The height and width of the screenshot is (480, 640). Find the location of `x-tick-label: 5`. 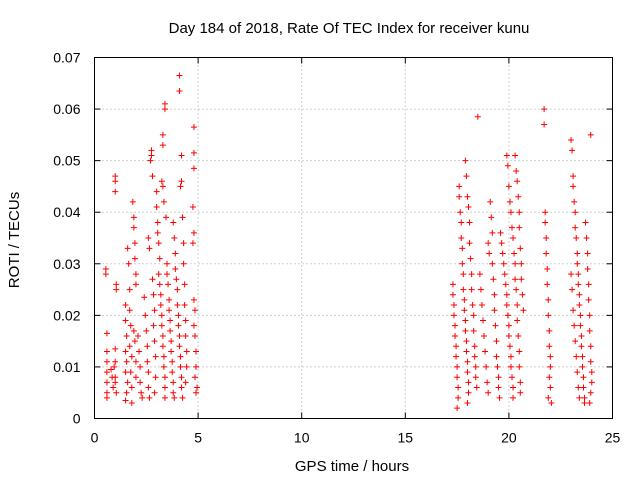

x-tick-label: 5 is located at coordinates (198, 438).